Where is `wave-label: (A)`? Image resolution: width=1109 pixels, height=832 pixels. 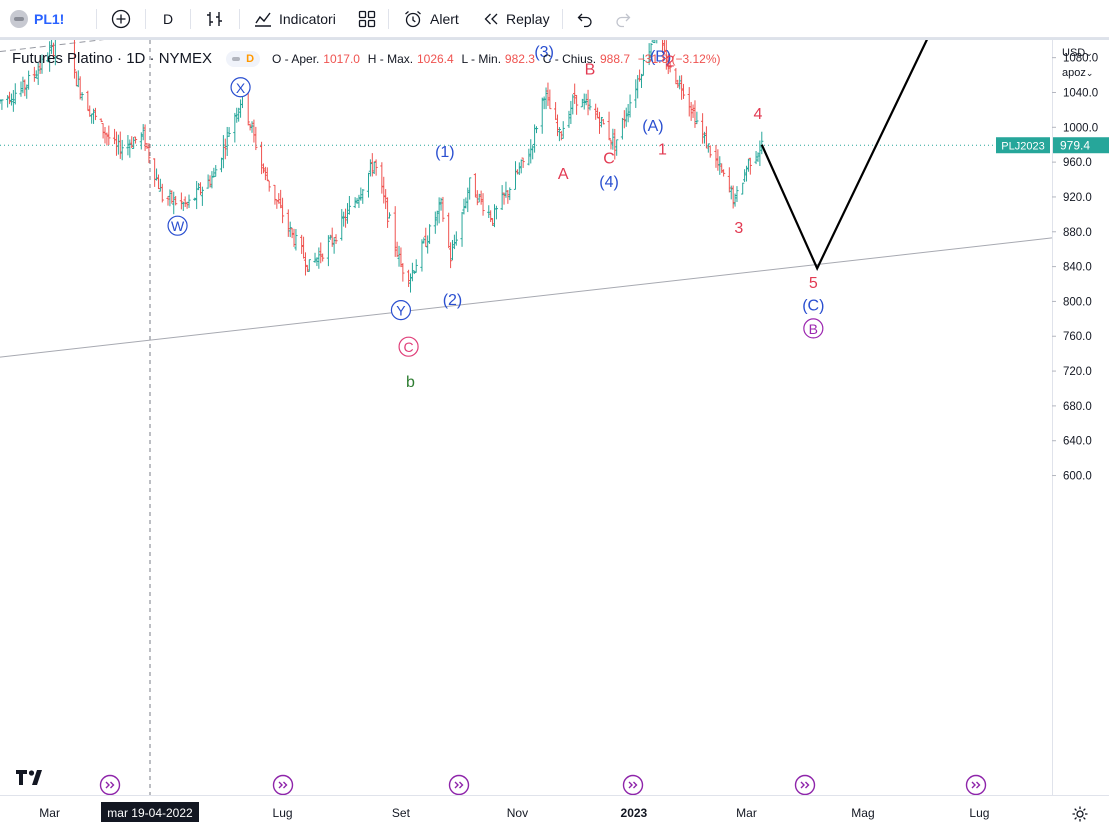
wave-label: (A) is located at coordinates (652, 126).